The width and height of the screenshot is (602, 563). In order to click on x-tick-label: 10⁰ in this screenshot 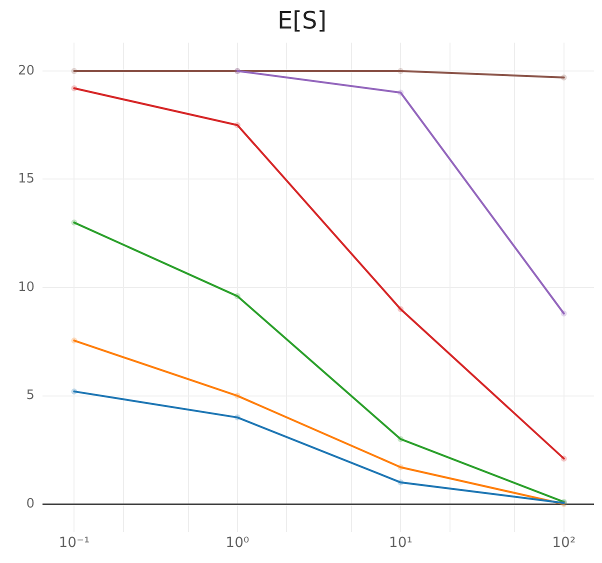, I will do `click(238, 543)`.